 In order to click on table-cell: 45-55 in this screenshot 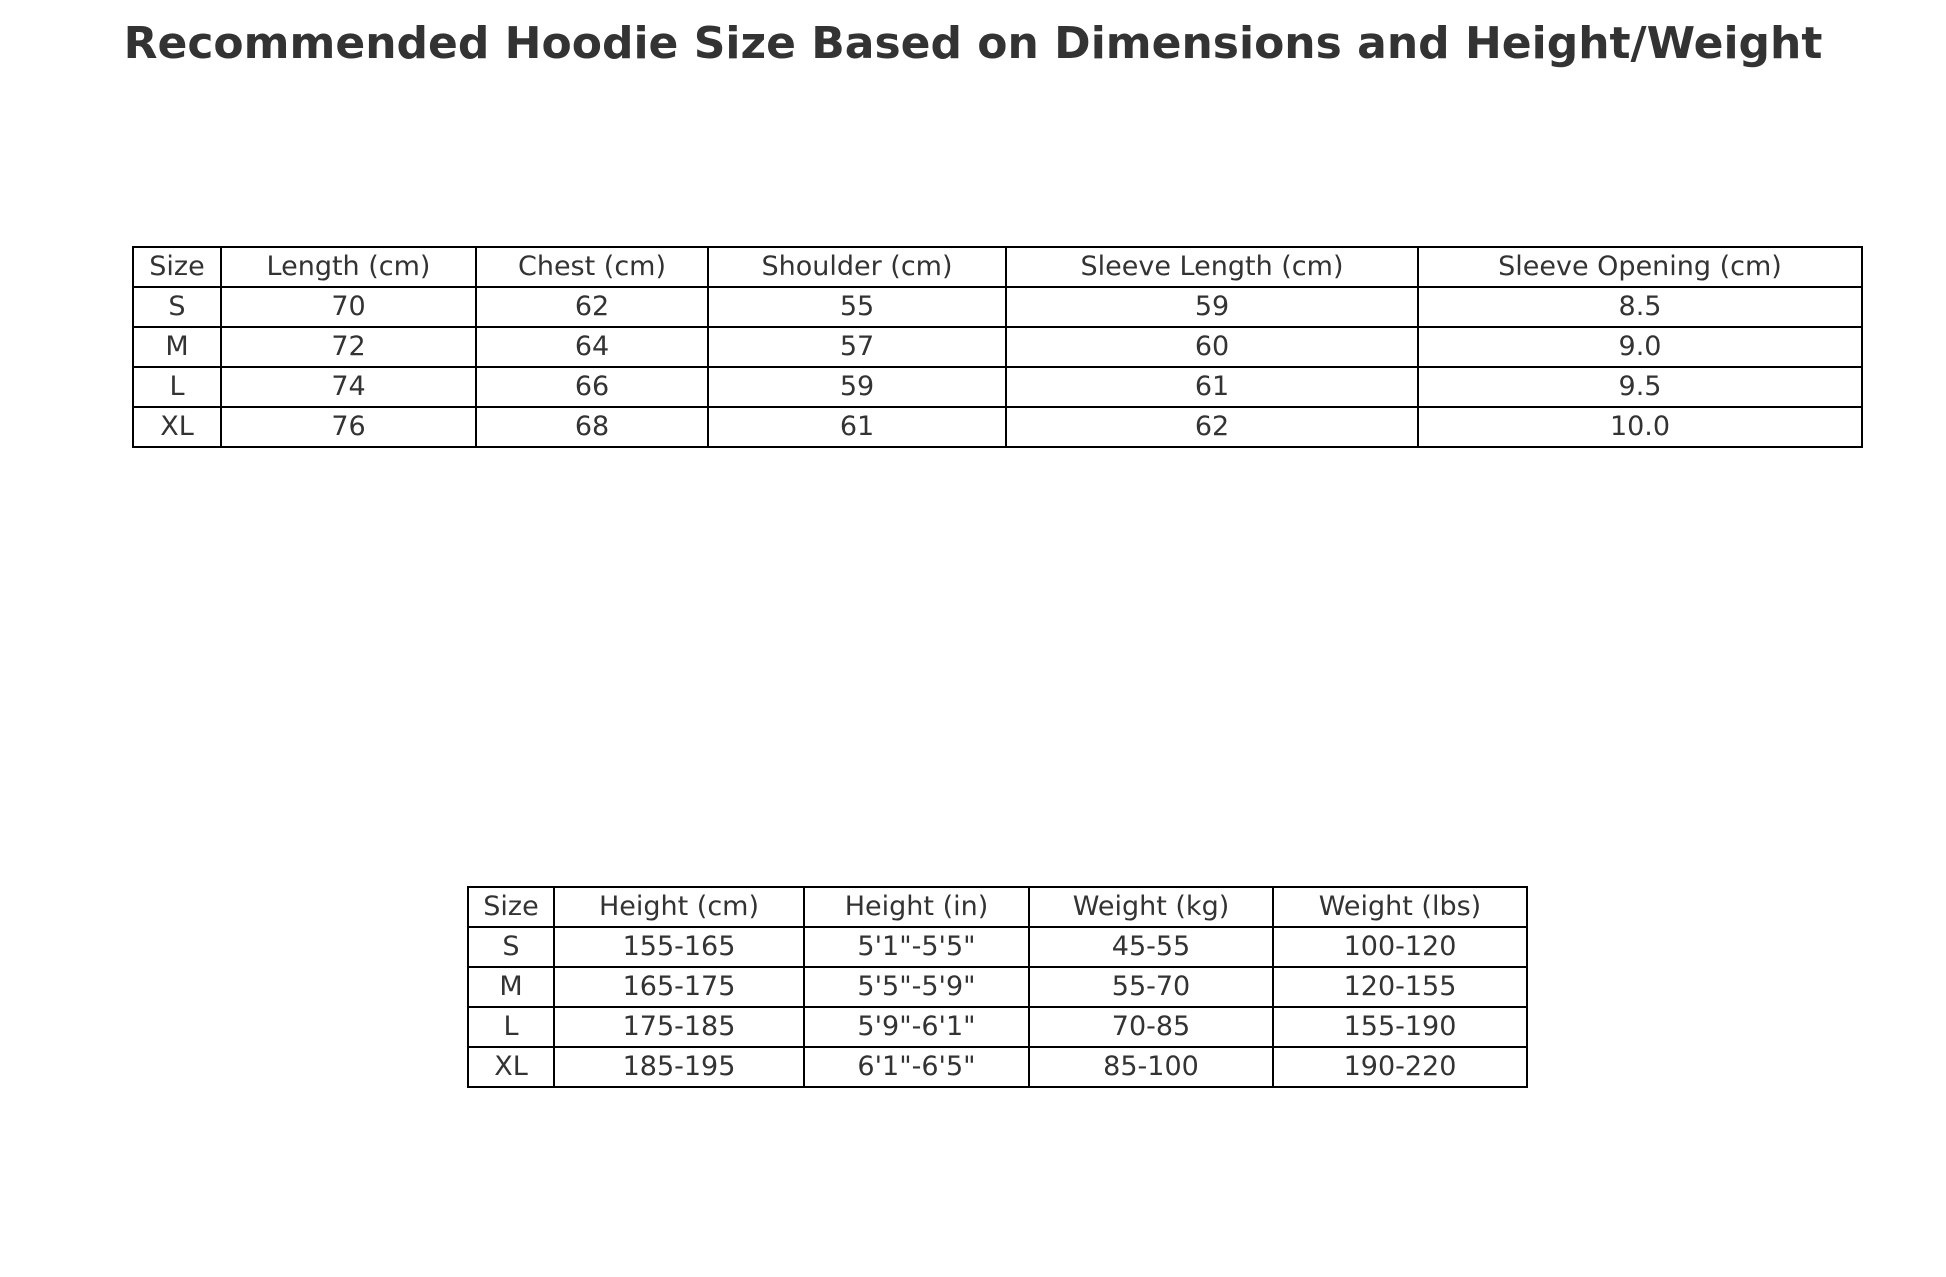, I will do `click(1151, 947)`.